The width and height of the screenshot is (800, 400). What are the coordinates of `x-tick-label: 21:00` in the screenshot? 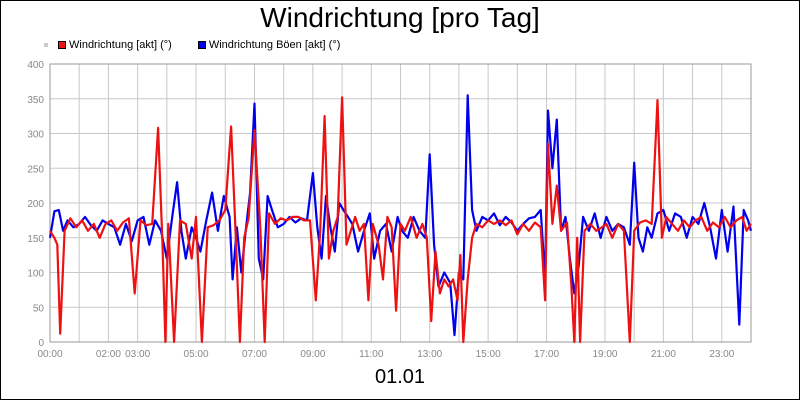 It's located at (663, 354).